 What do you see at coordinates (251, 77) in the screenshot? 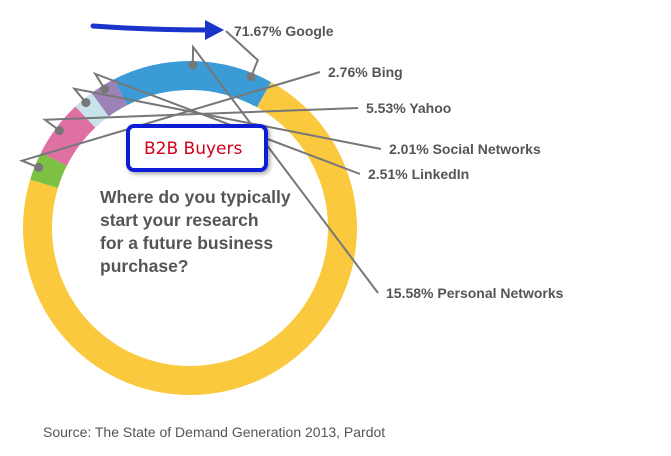
I see `leader-dot-google` at bounding box center [251, 77].